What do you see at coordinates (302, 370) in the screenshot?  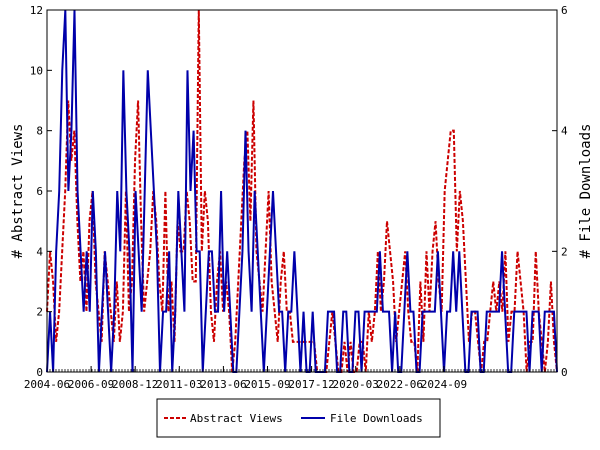 I see `x-minor-ticks` at bounding box center [302, 370].